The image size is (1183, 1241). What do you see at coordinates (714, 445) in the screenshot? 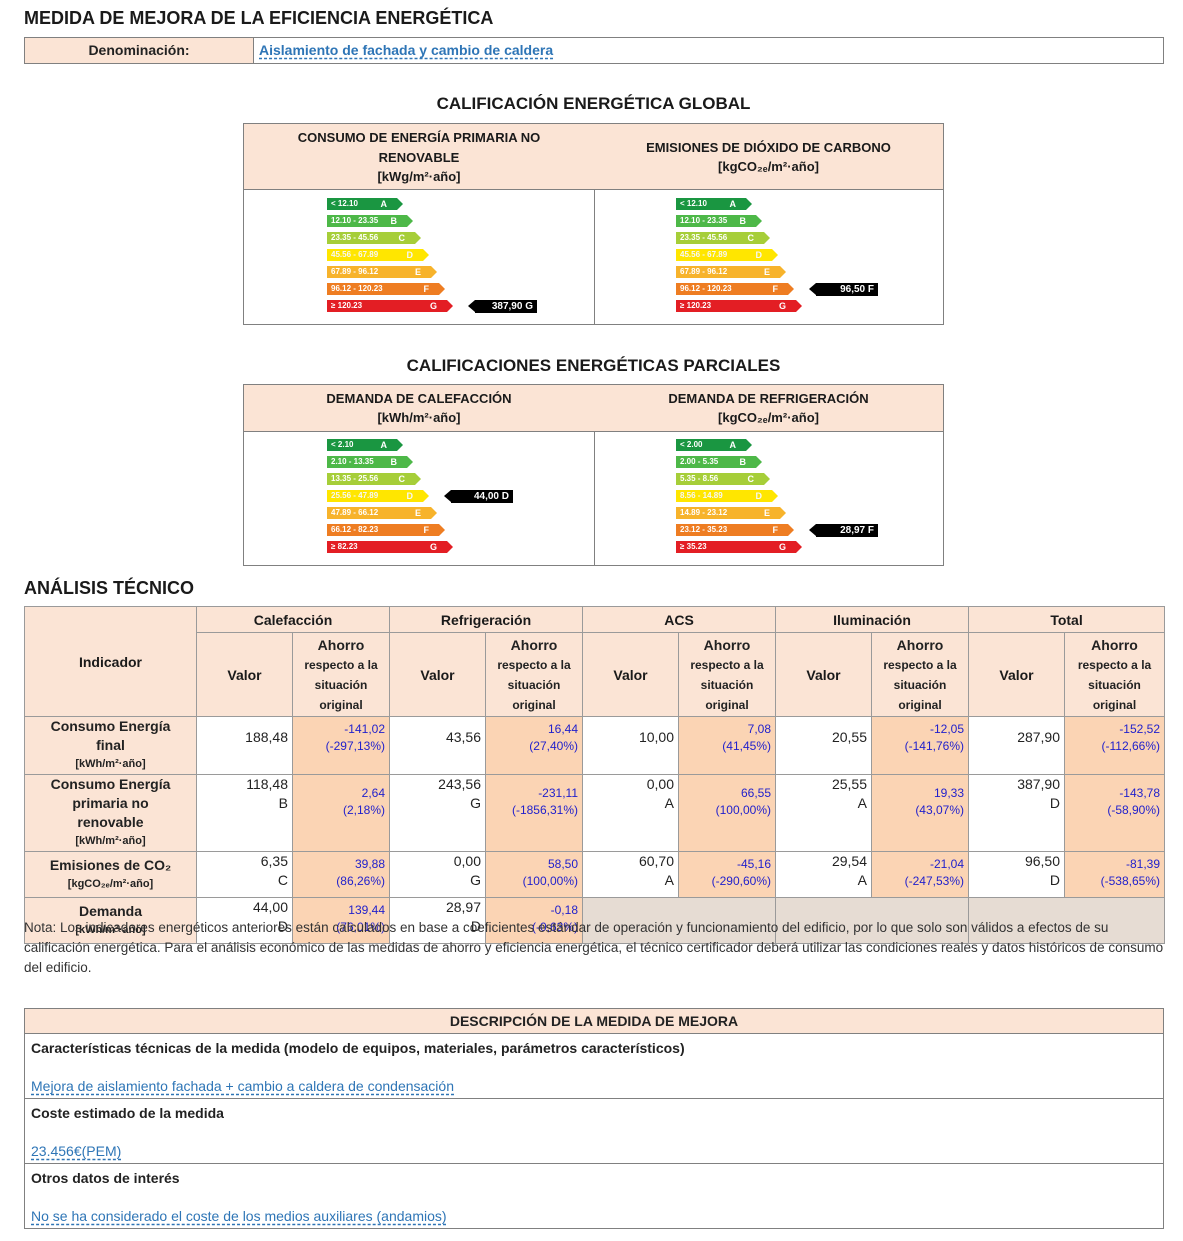
I see `rating-bar-a: < 2.00 A` at bounding box center [714, 445].